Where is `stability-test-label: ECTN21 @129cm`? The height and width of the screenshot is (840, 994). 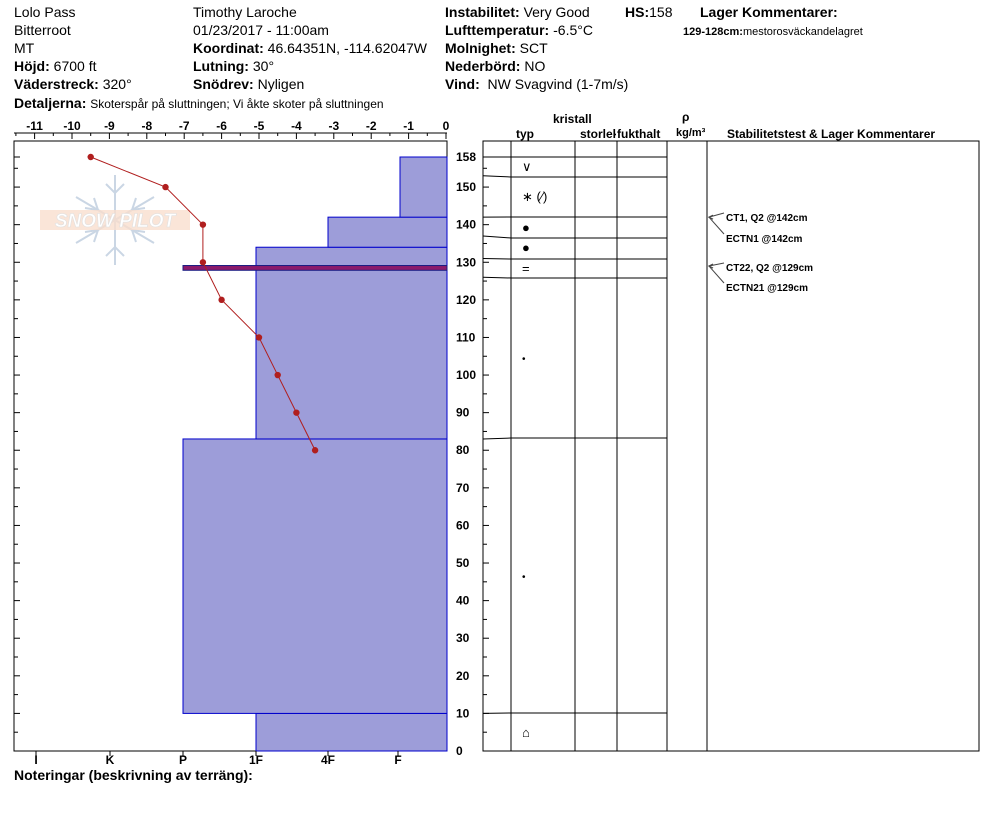 stability-test-label: ECTN21 @129cm is located at coordinates (767, 288).